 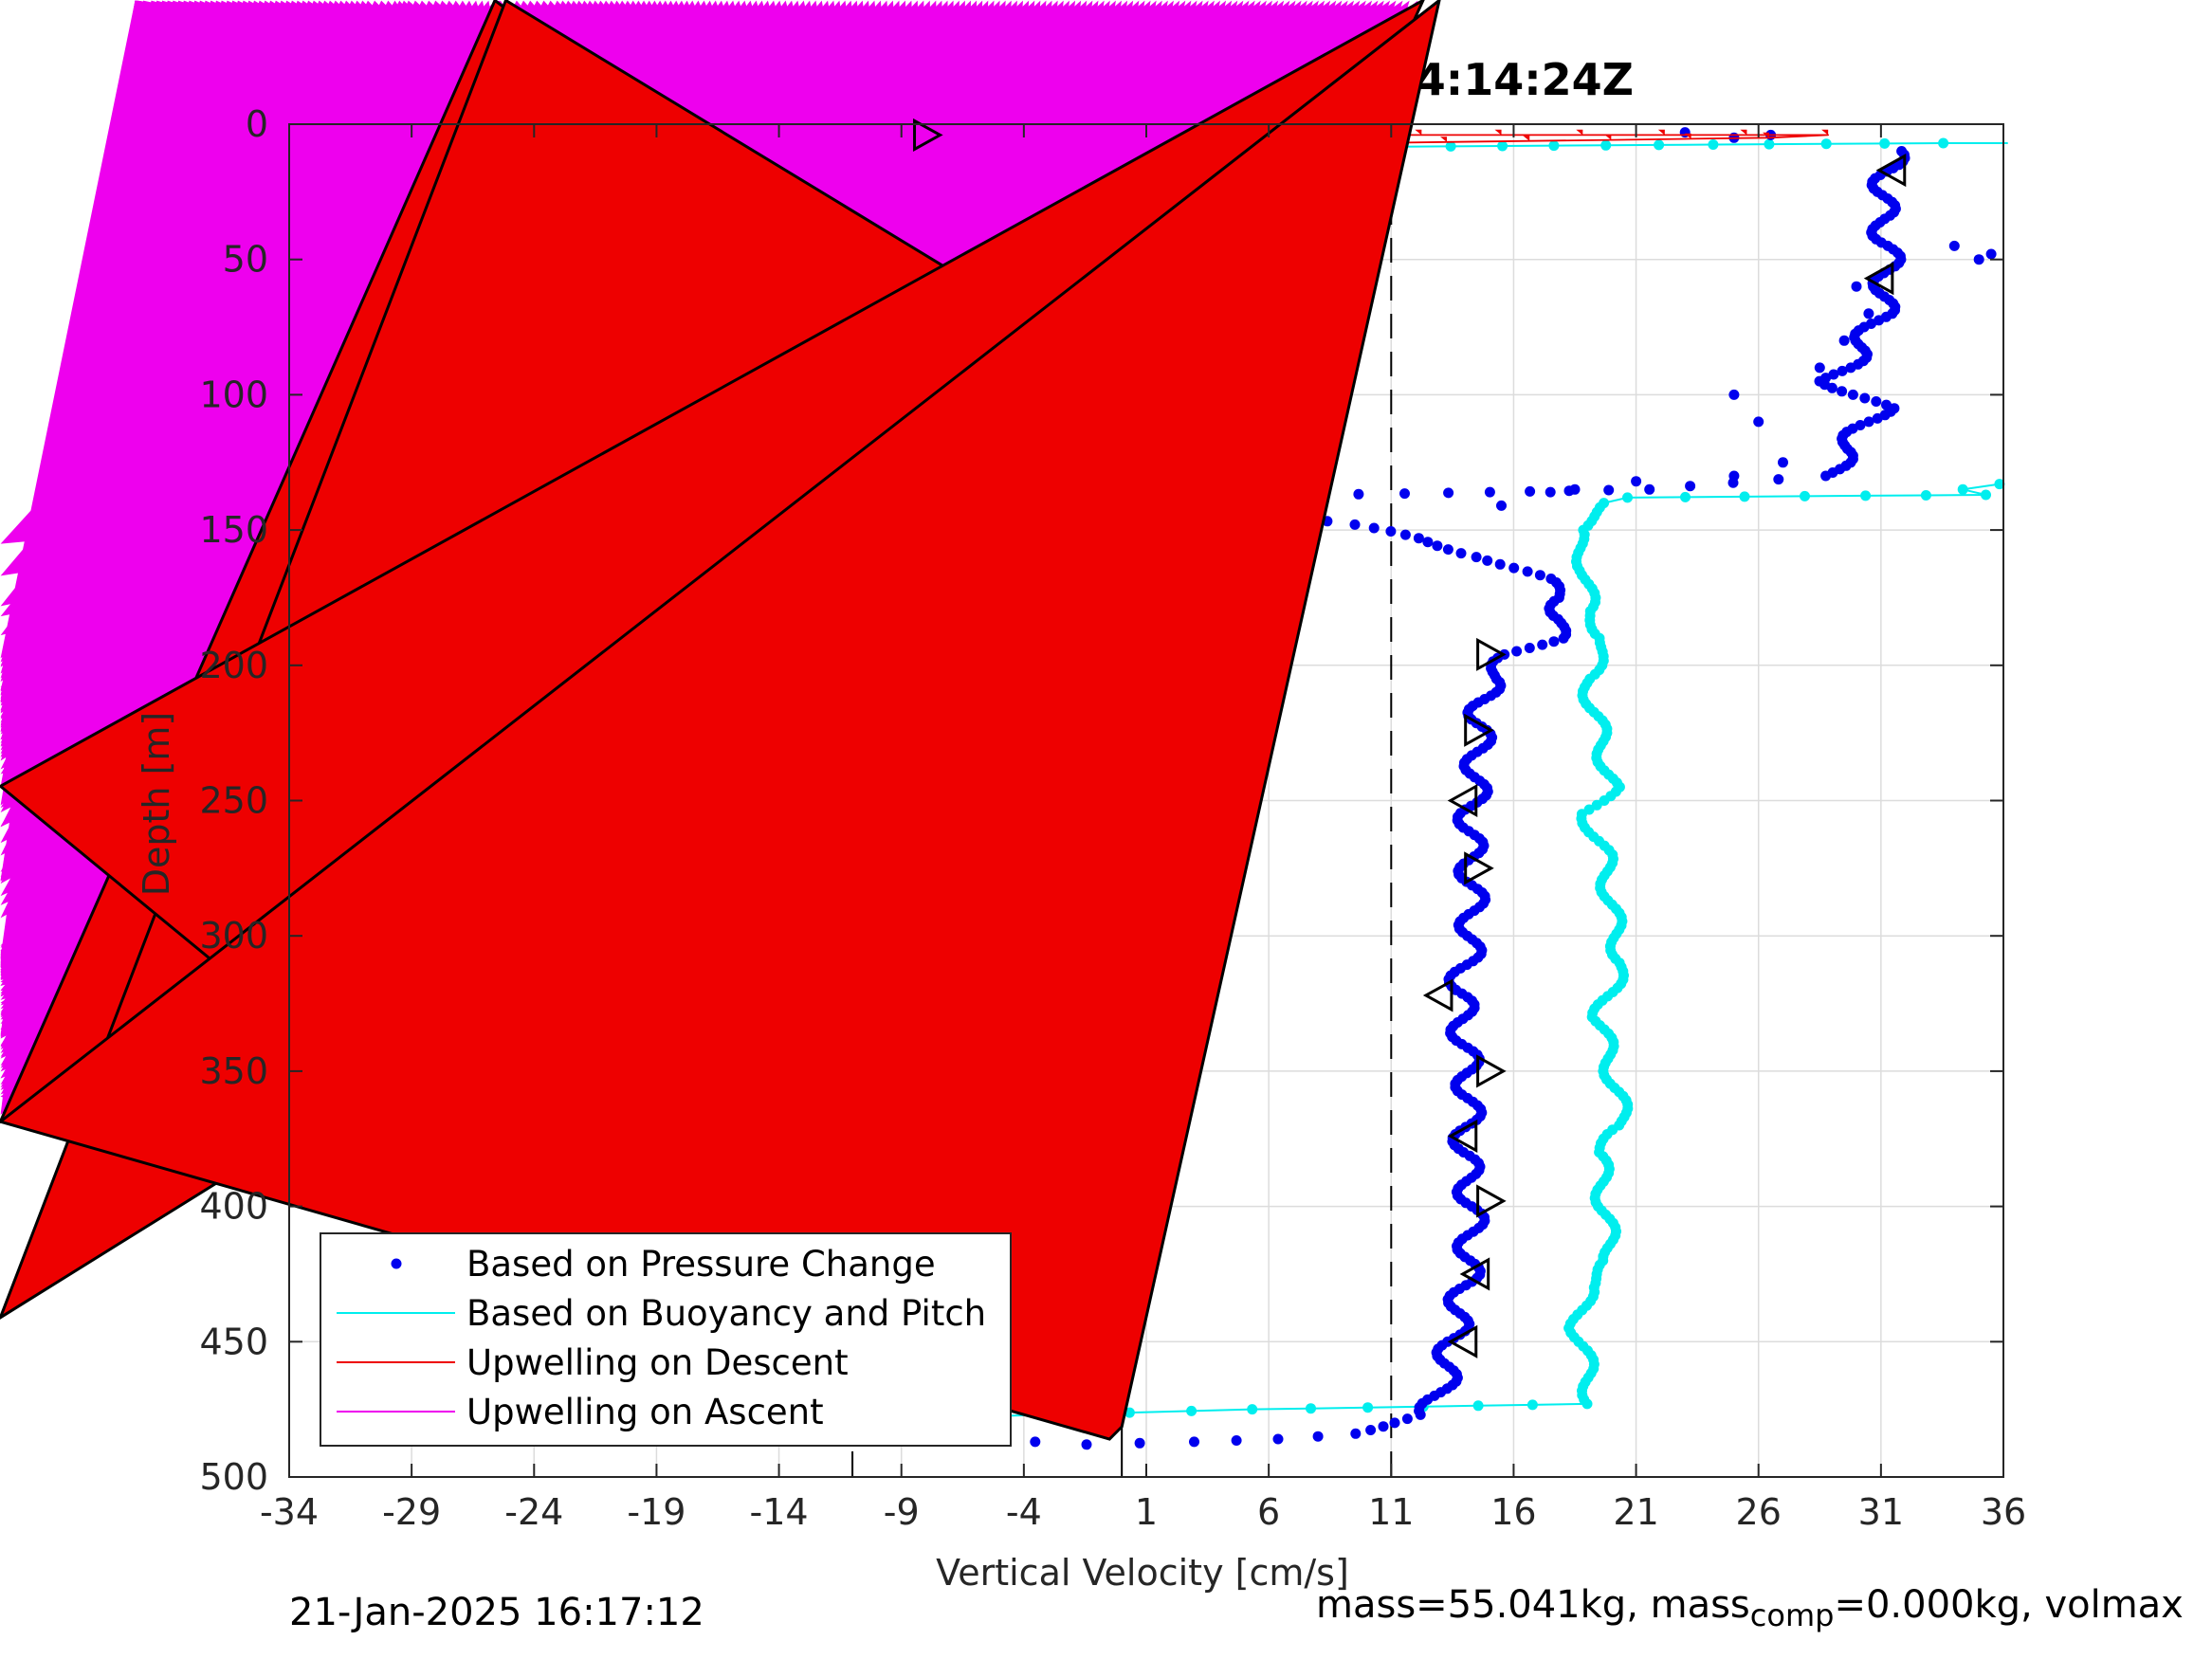 I want to click on x-tick-label: -34, so click(x=289, y=1512).